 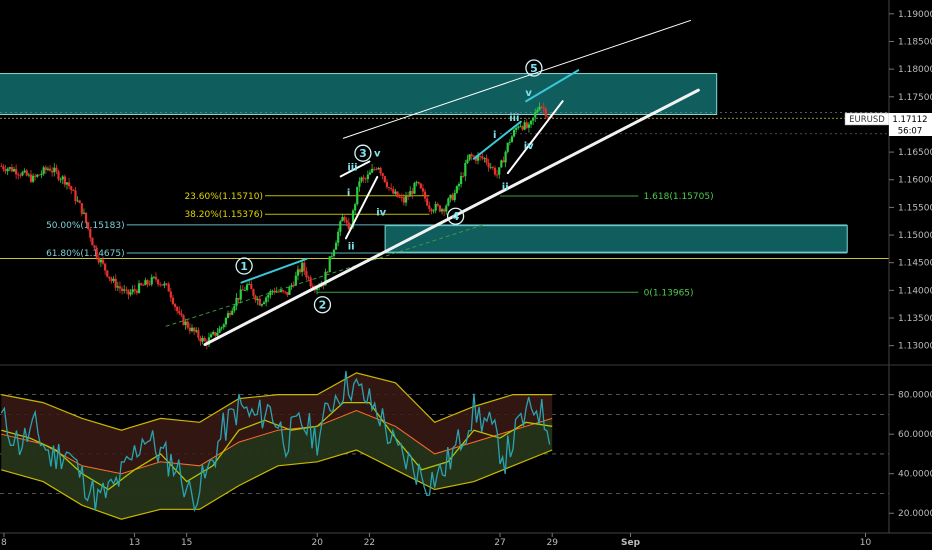 I want to click on time-tick-label: Sep, so click(x=631, y=543).